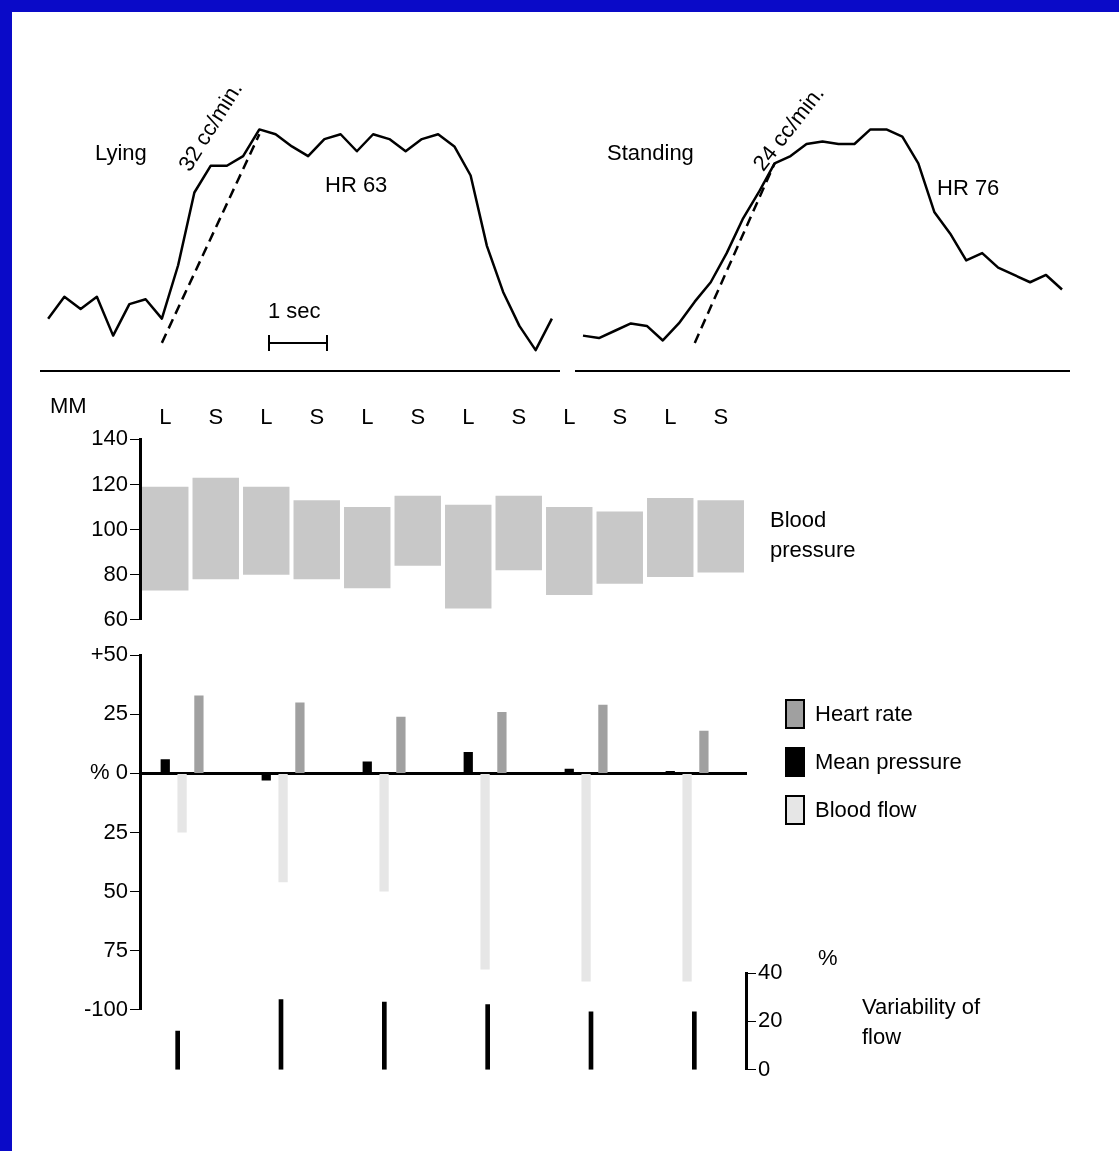 This screenshot has height=1151, width=1119. What do you see at coordinates (356, 185) in the screenshot?
I see `annotation: HR 63` at bounding box center [356, 185].